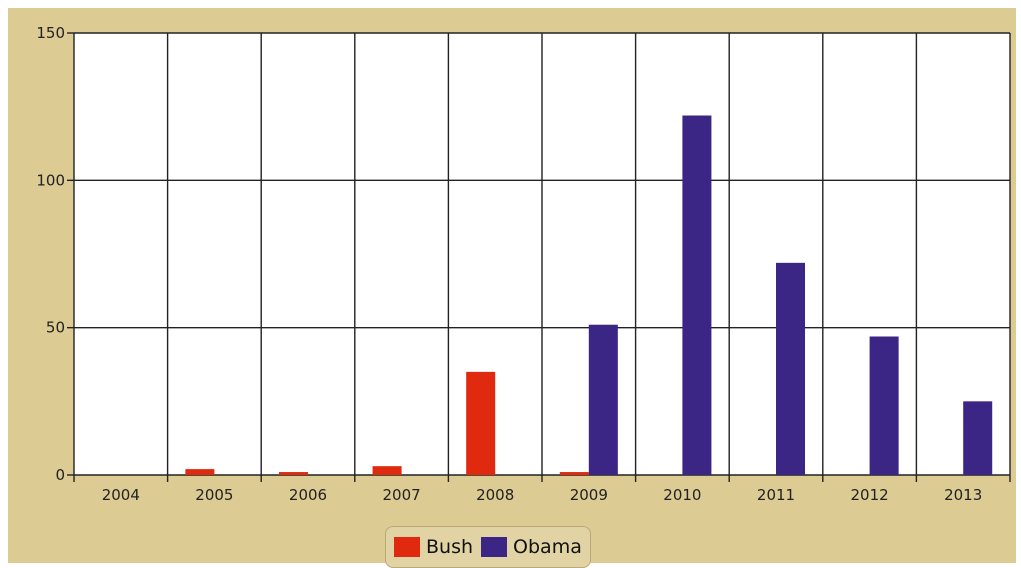 Image resolution: width=1021 pixels, height=568 pixels. What do you see at coordinates (60, 475) in the screenshot?
I see `y-tick-label: 0` at bounding box center [60, 475].